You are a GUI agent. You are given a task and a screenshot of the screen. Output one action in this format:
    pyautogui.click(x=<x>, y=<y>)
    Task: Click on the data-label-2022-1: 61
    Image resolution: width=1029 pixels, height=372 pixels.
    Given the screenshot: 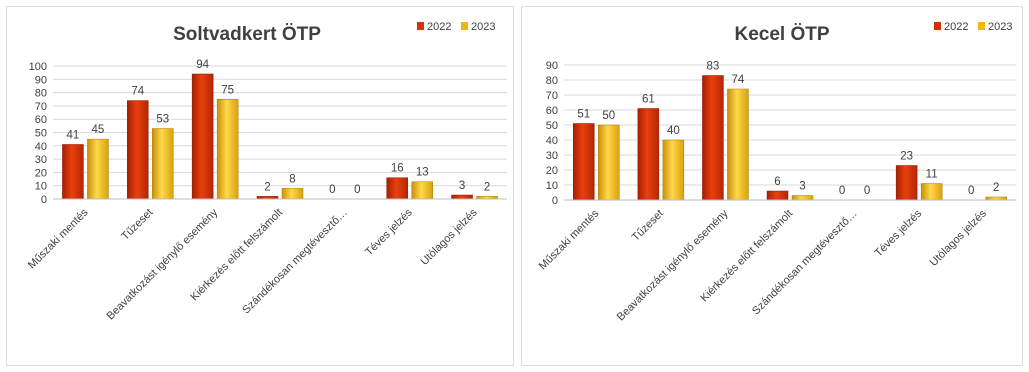 What is the action you would take?
    pyautogui.click(x=648, y=100)
    